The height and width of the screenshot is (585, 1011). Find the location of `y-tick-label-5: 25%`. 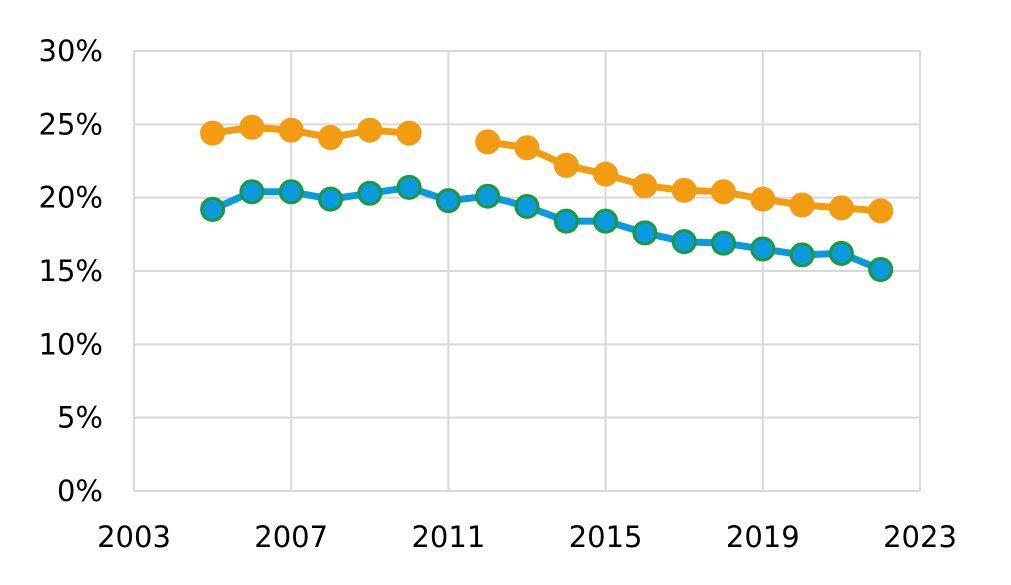

y-tick-label-5: 25% is located at coordinates (71, 124).